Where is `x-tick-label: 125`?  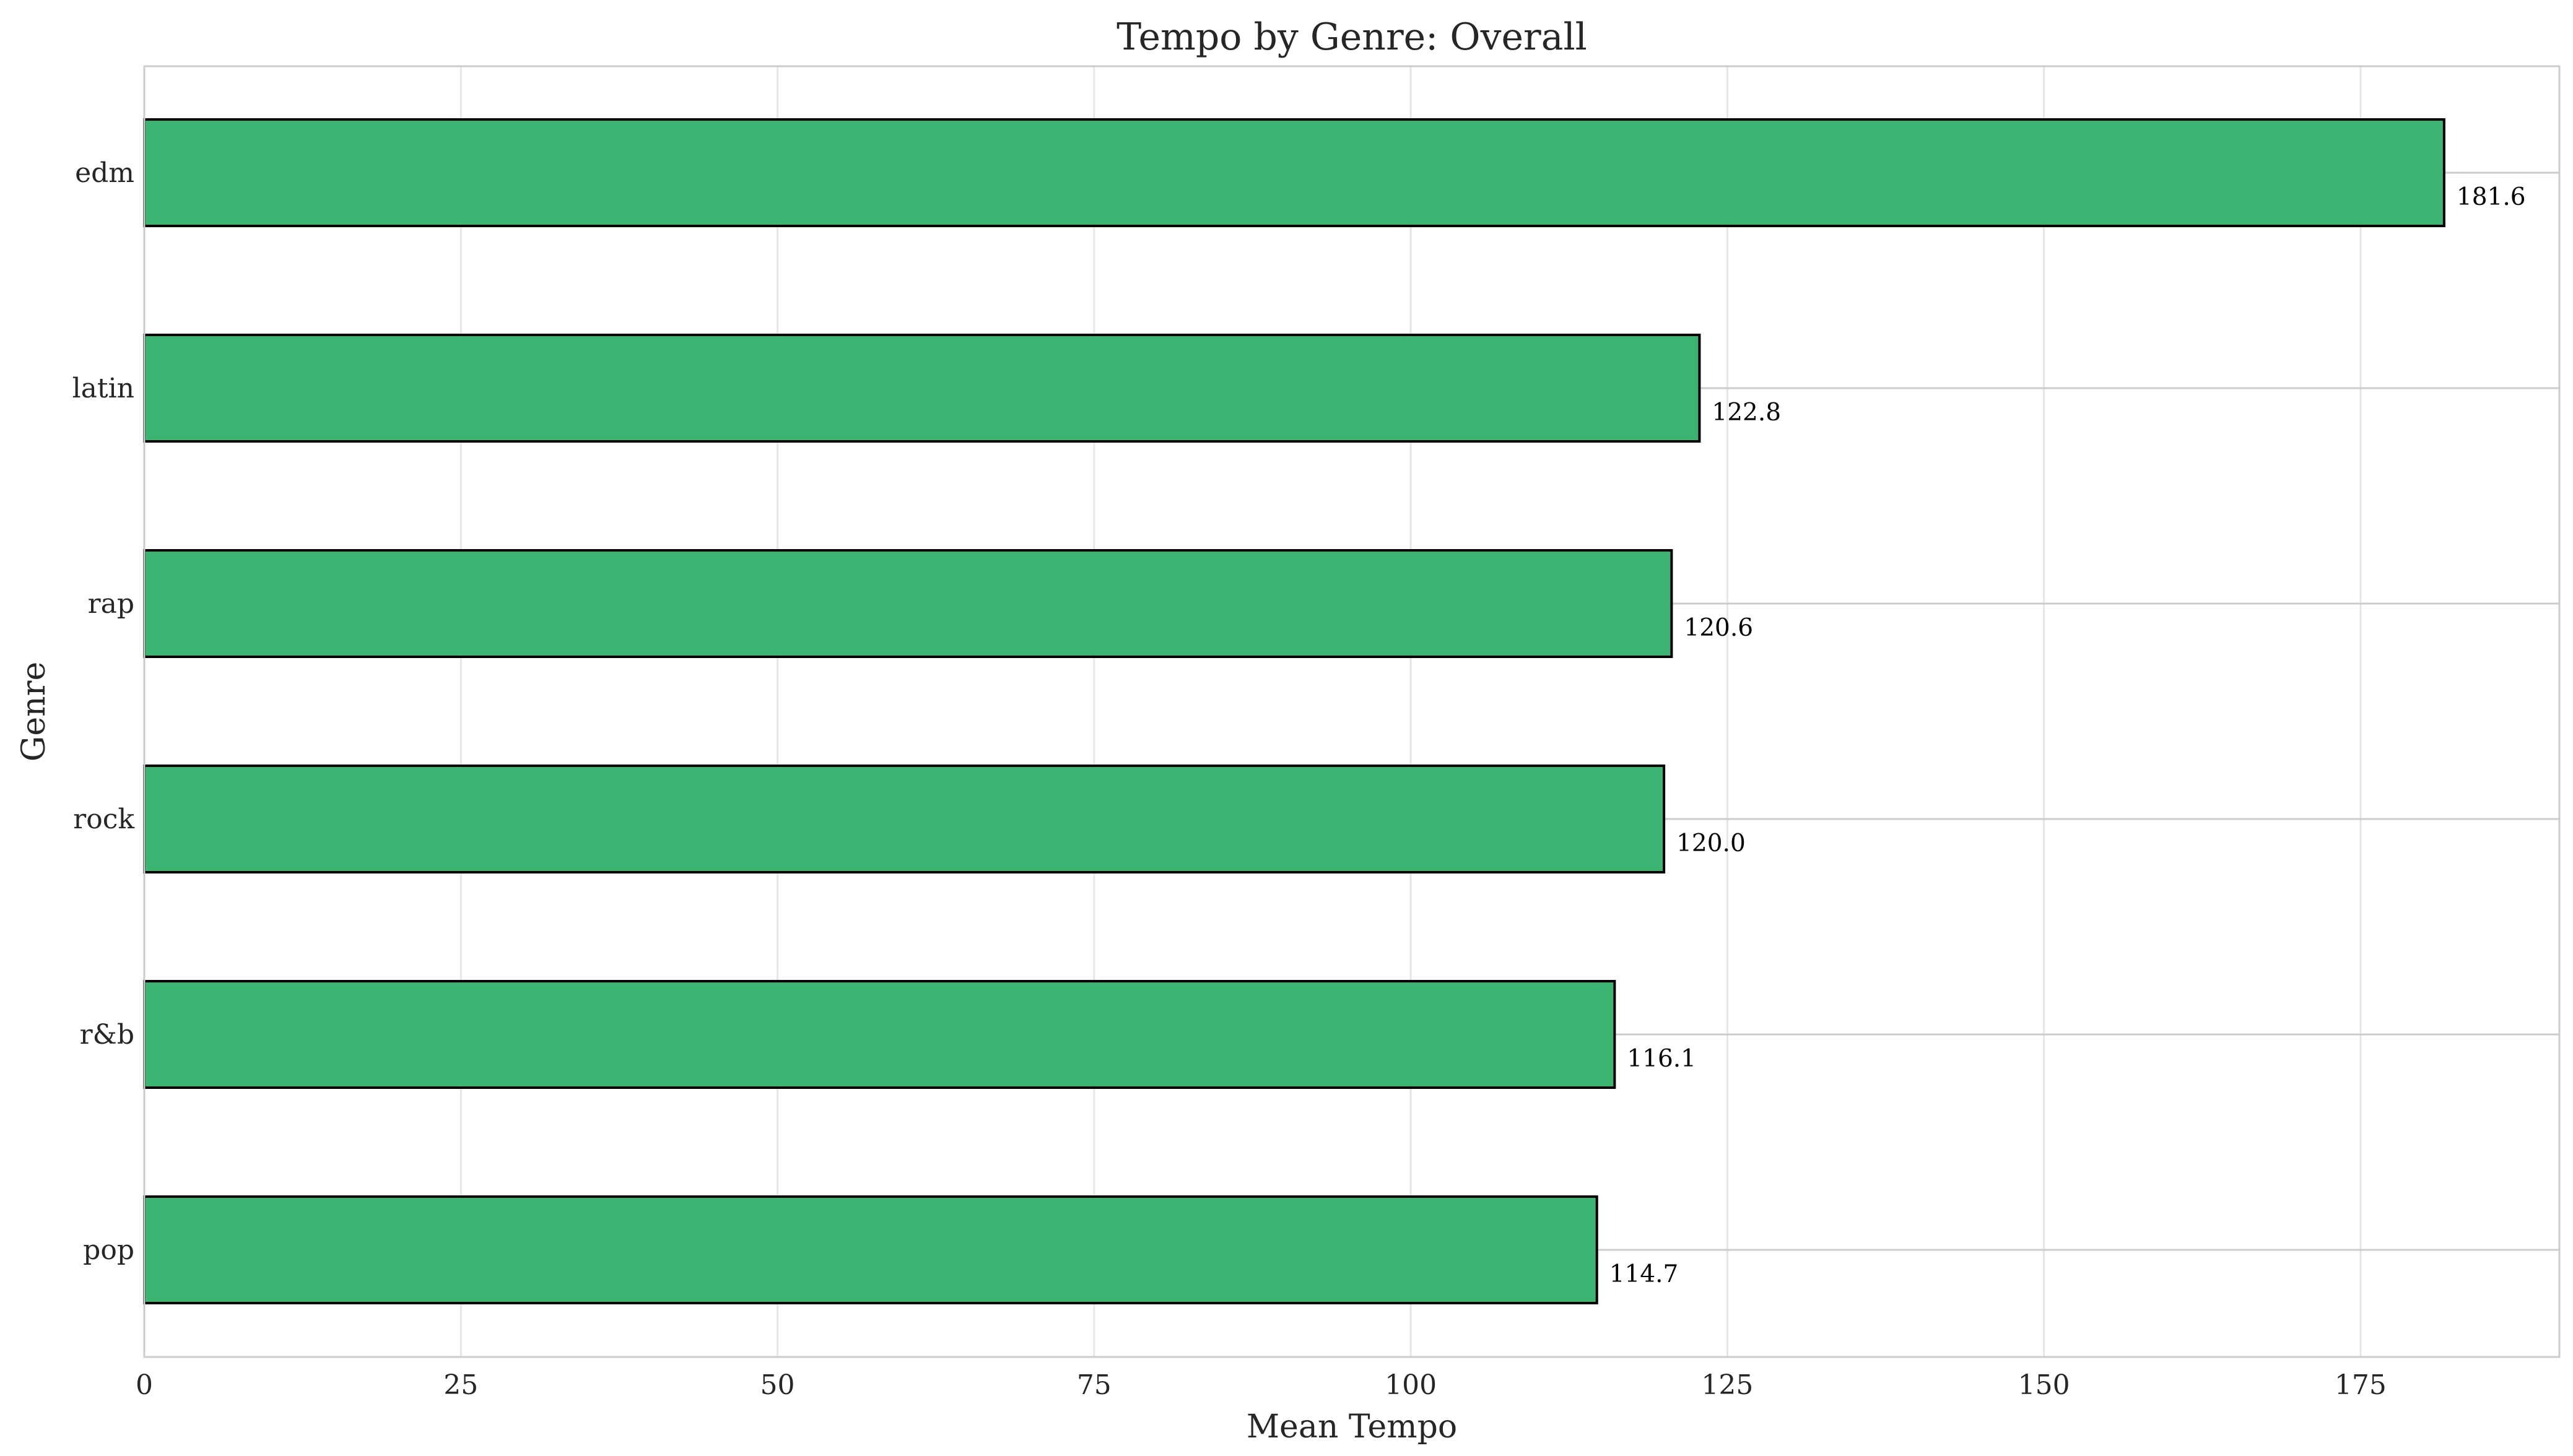 x-tick-label: 125 is located at coordinates (1727, 1385).